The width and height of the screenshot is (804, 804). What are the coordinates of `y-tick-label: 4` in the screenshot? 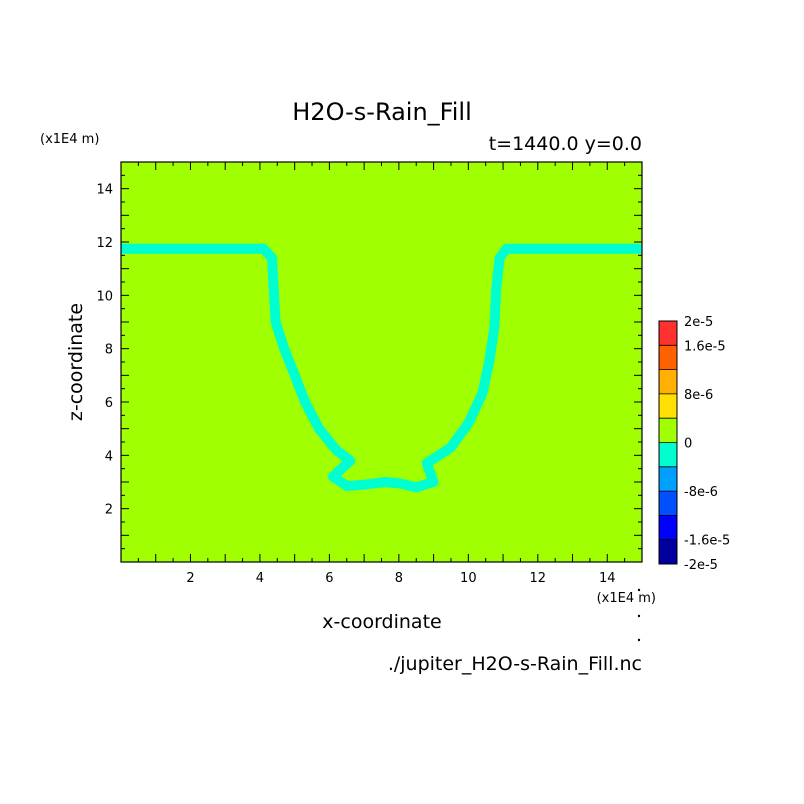 It's located at (109, 456).